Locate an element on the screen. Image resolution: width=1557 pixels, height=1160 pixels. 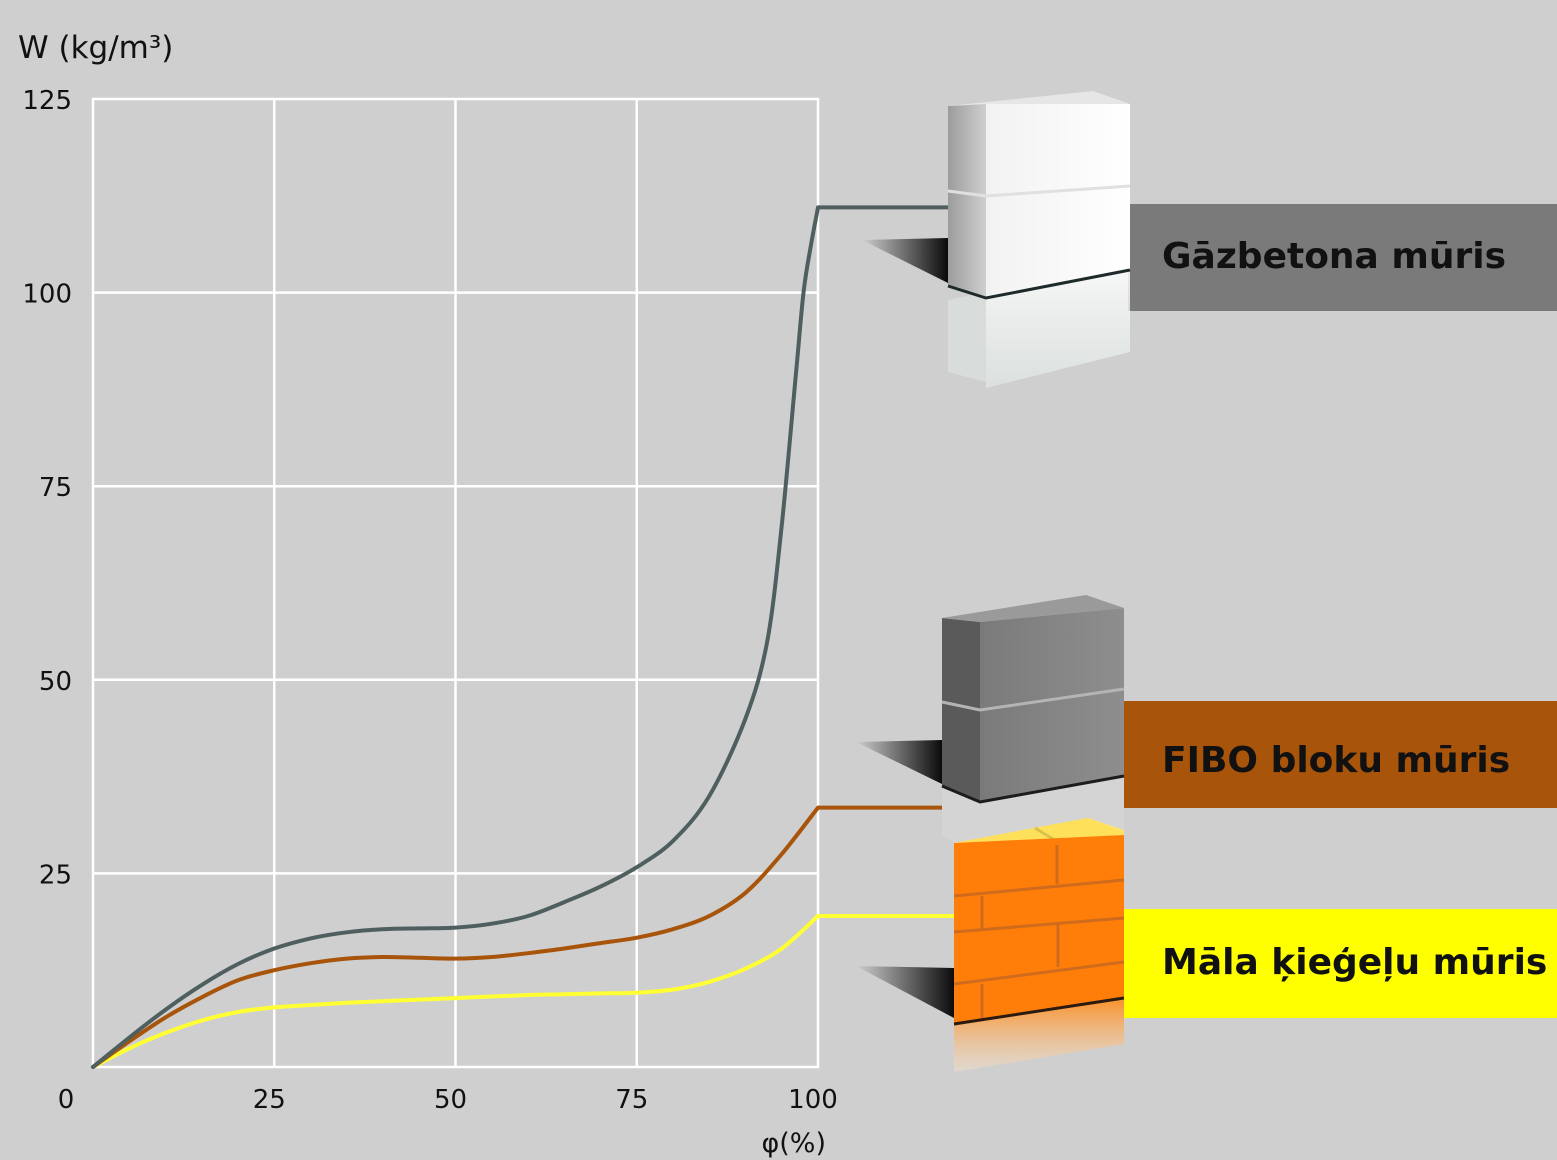
y-tick-label: 75 is located at coordinates (55, 488).